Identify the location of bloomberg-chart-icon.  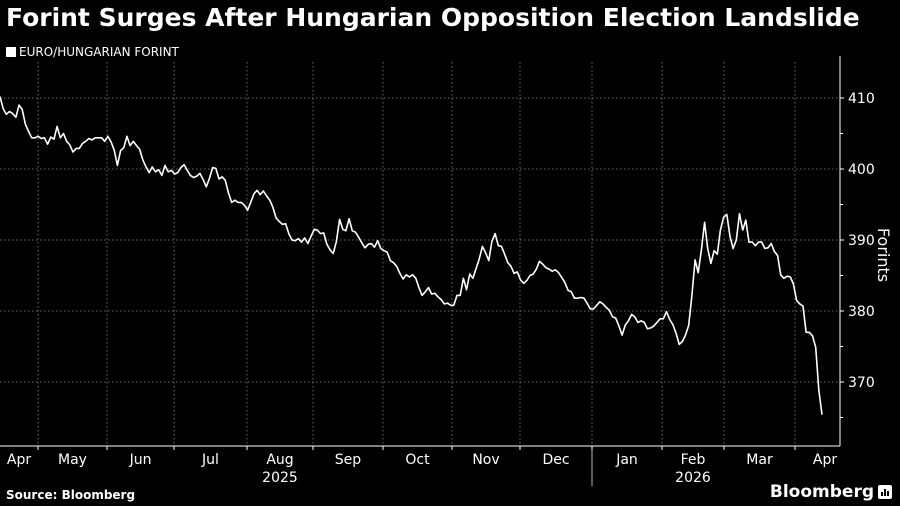
(885, 492).